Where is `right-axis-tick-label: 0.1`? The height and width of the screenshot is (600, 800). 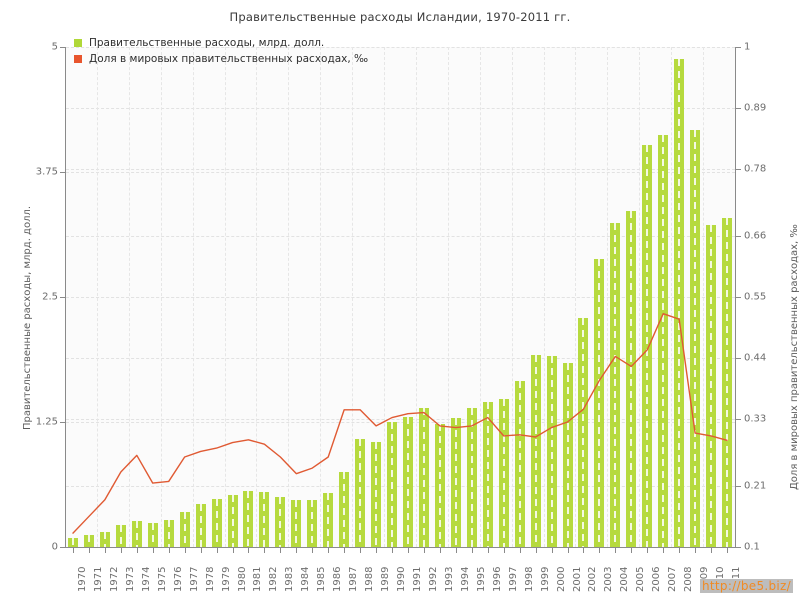
right-axis-tick-label: 0.1 is located at coordinates (752, 547).